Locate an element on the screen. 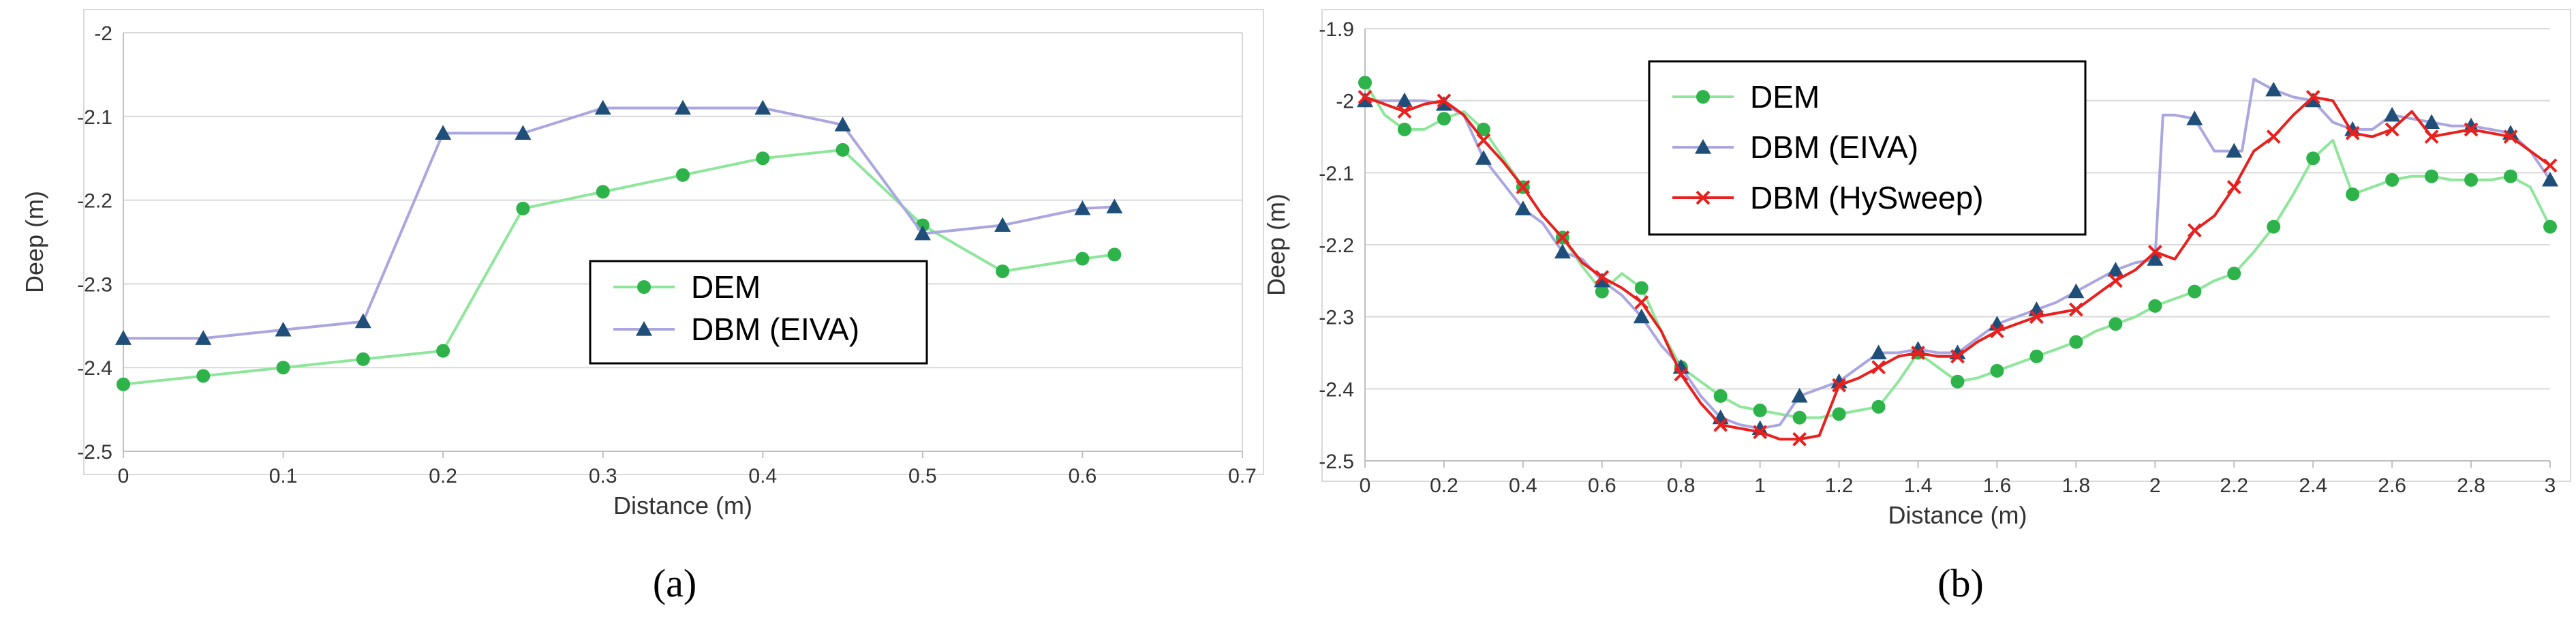 Image resolution: width=2576 pixels, height=619 pixels. series-line is located at coordinates (619, 223).